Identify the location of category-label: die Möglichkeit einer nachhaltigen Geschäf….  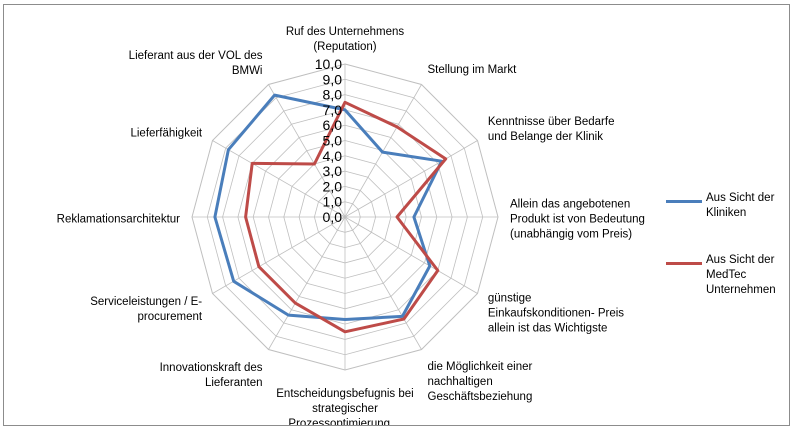
(480, 382).